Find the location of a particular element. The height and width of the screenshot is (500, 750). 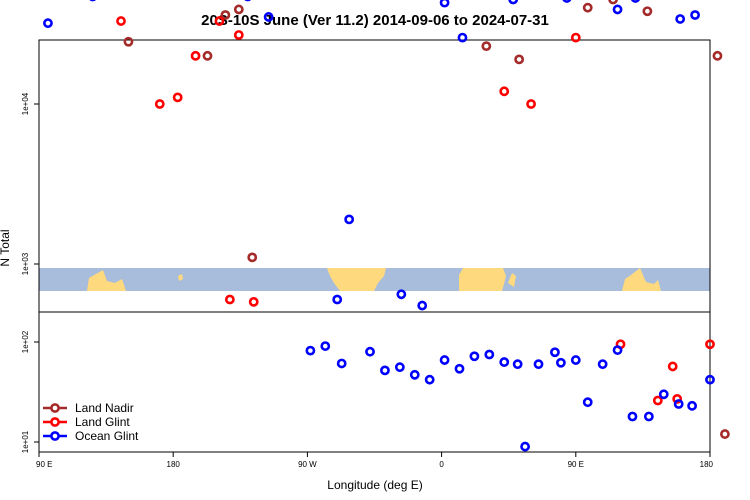

land-africa is located at coordinates (482, 279).